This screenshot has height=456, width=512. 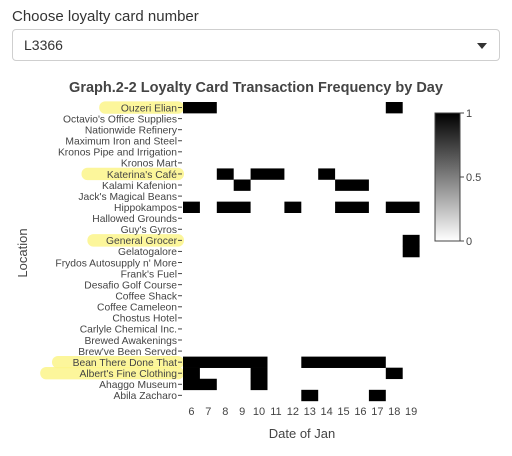 What do you see at coordinates (127, 352) in the screenshot?
I see `y-tick-label: Brew've Been Served` at bounding box center [127, 352].